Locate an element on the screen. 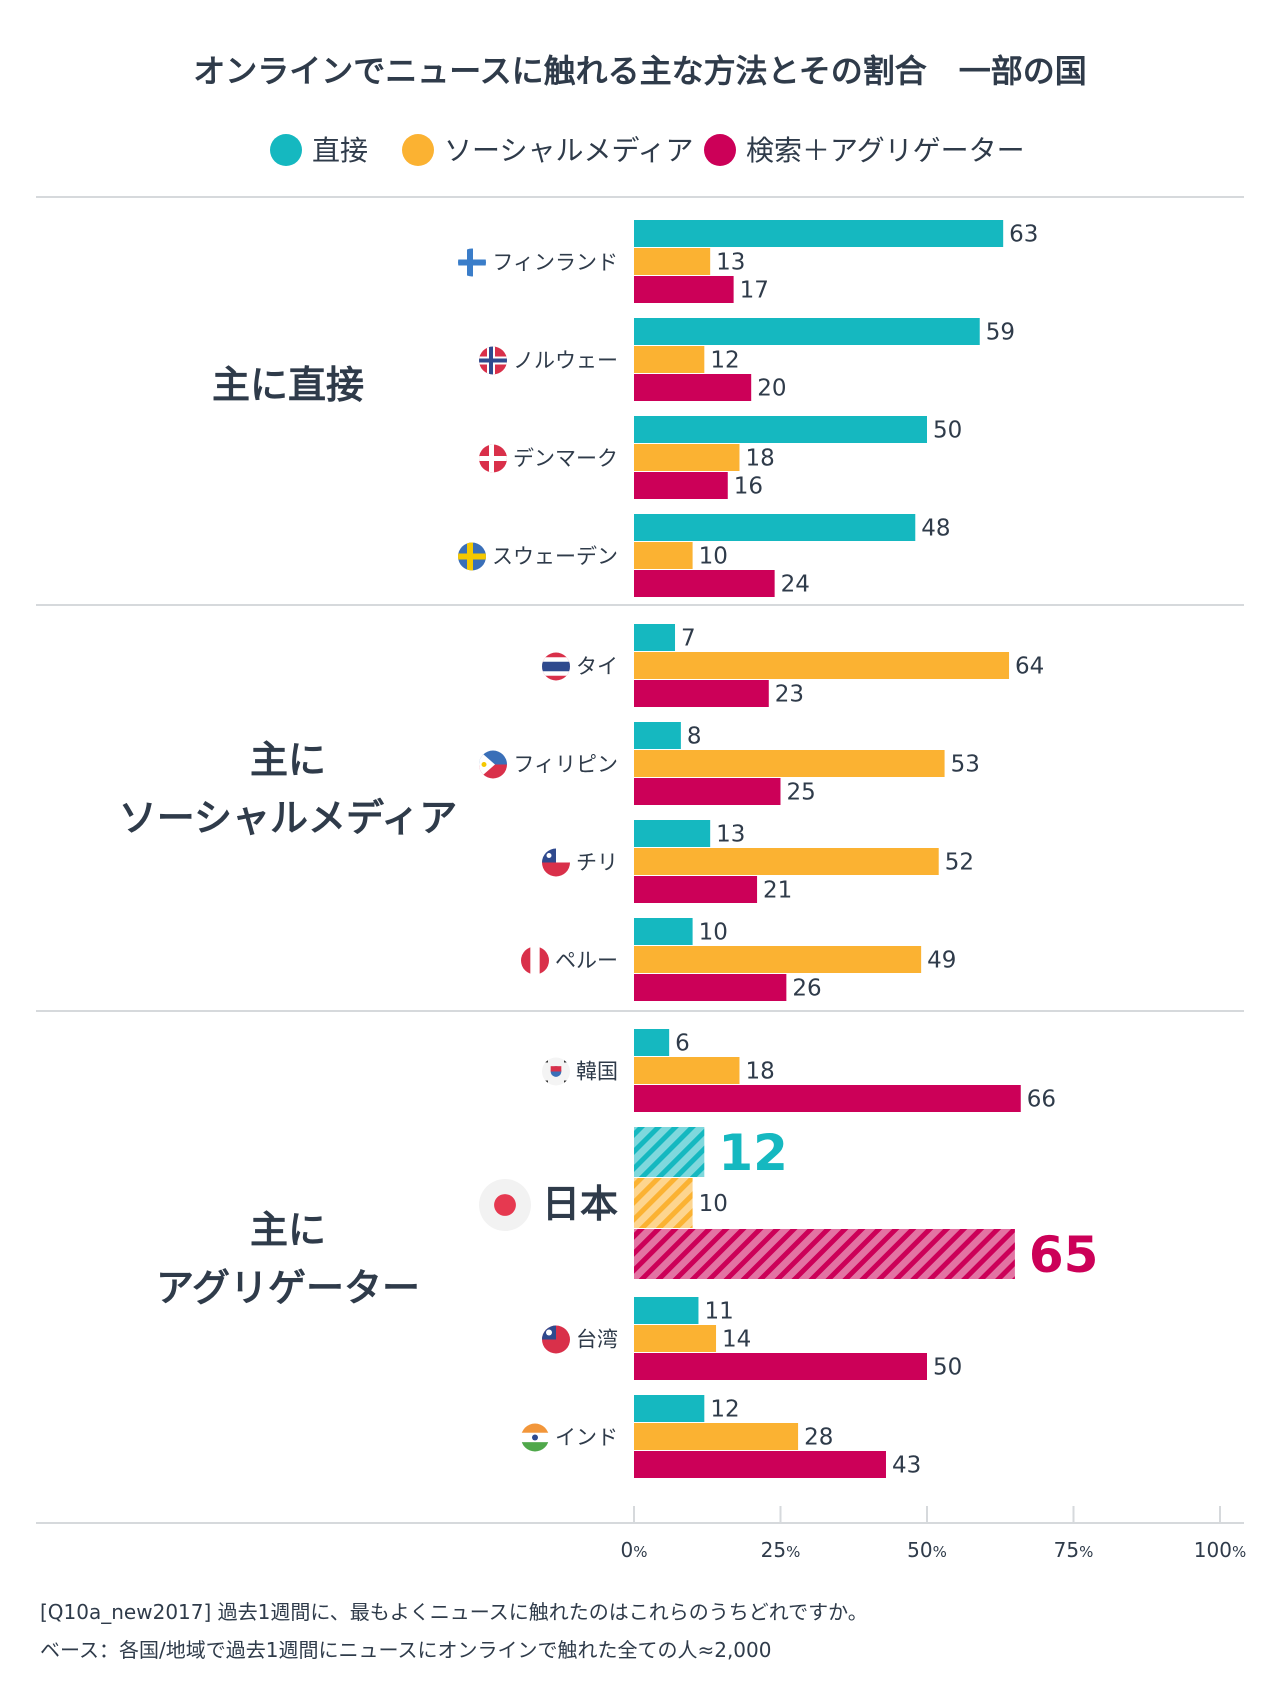 The width and height of the screenshot is (1280, 1690). country-label: 韓国 is located at coordinates (597, 1072).